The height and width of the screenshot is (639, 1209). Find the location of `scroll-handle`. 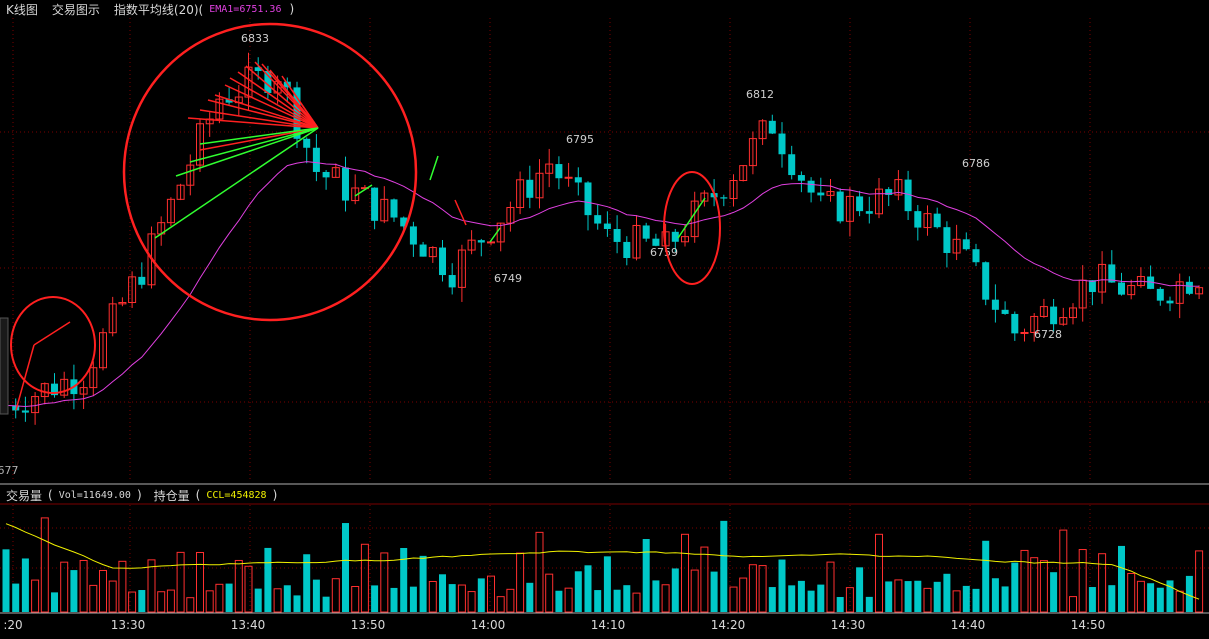

scroll-handle is located at coordinates (4, 366).